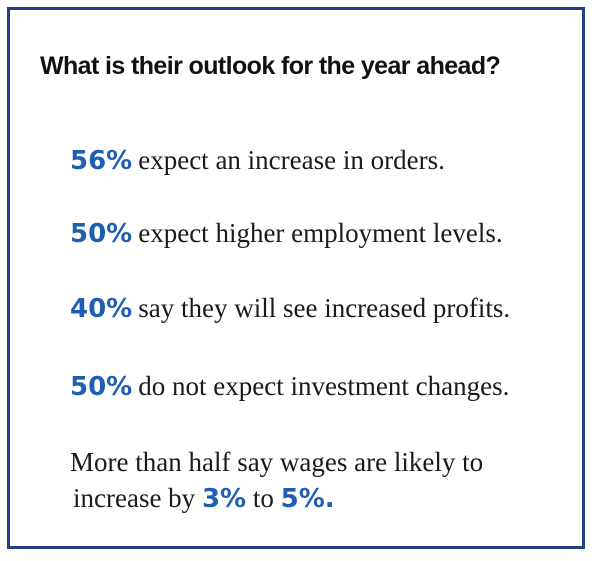  I want to click on stat-investment: 50% do not expect investment changes., so click(289, 386).